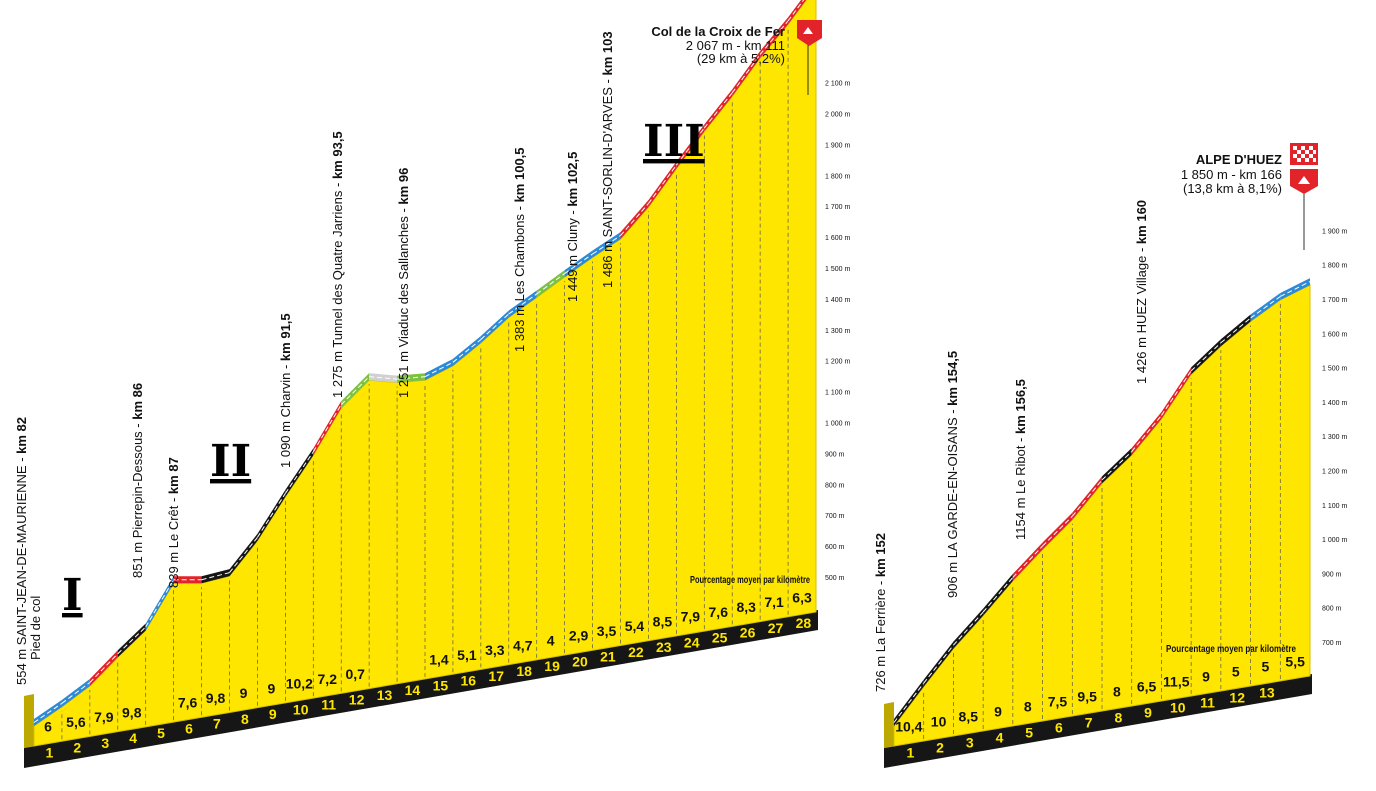  Describe the element at coordinates (301, 709) in the screenshot. I see `km-number: 10` at that location.